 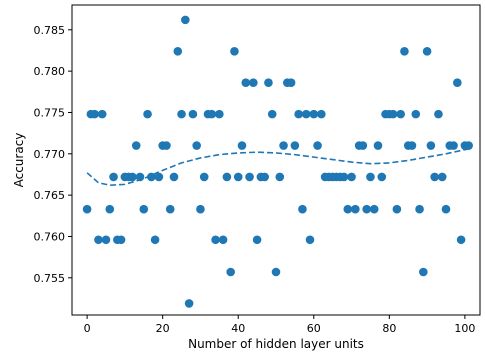 What do you see at coordinates (464, 328) in the screenshot?
I see `x-tick-label: 100` at bounding box center [464, 328].